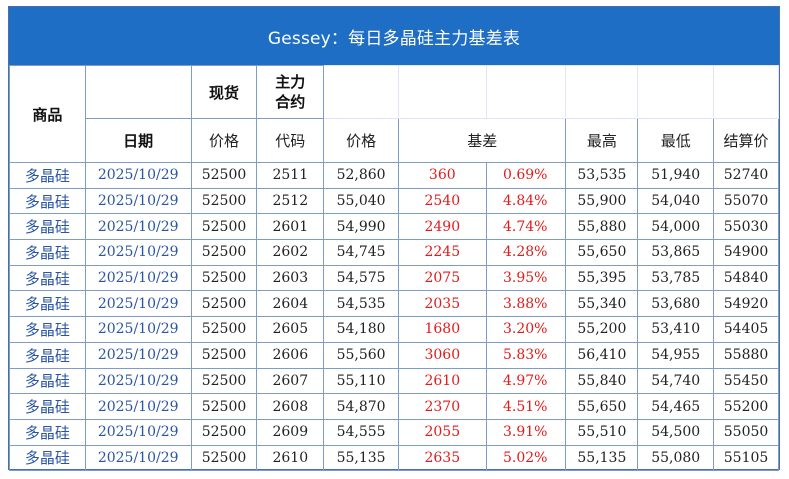 Image resolution: width=789 pixels, height=479 pixels. What do you see at coordinates (442, 304) in the screenshot?
I see `basis-cell: 2035` at bounding box center [442, 304].